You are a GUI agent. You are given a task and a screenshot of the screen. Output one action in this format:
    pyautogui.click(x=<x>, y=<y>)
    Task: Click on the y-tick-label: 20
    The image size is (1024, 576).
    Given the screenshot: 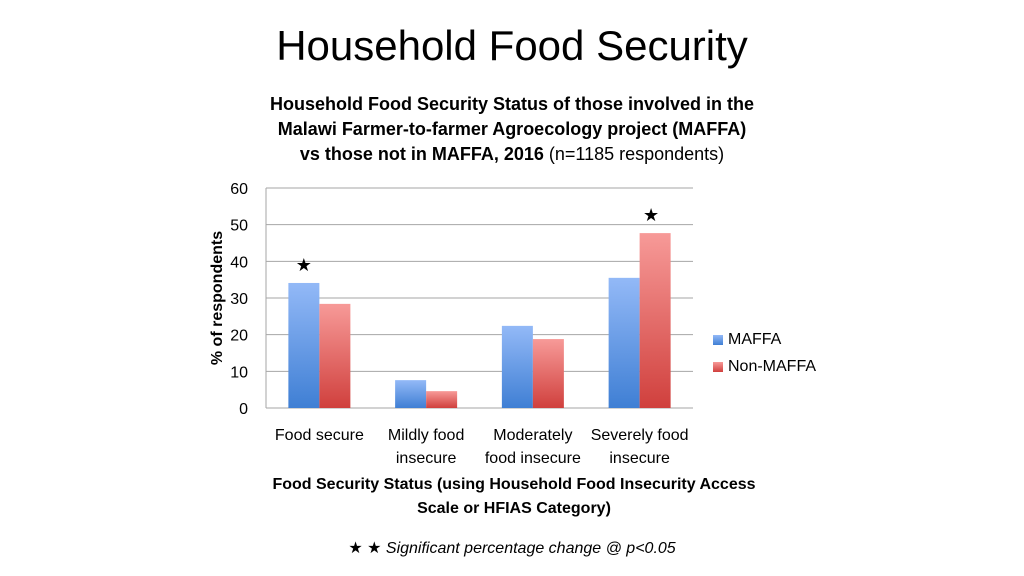 What is the action you would take?
    pyautogui.click(x=239, y=336)
    